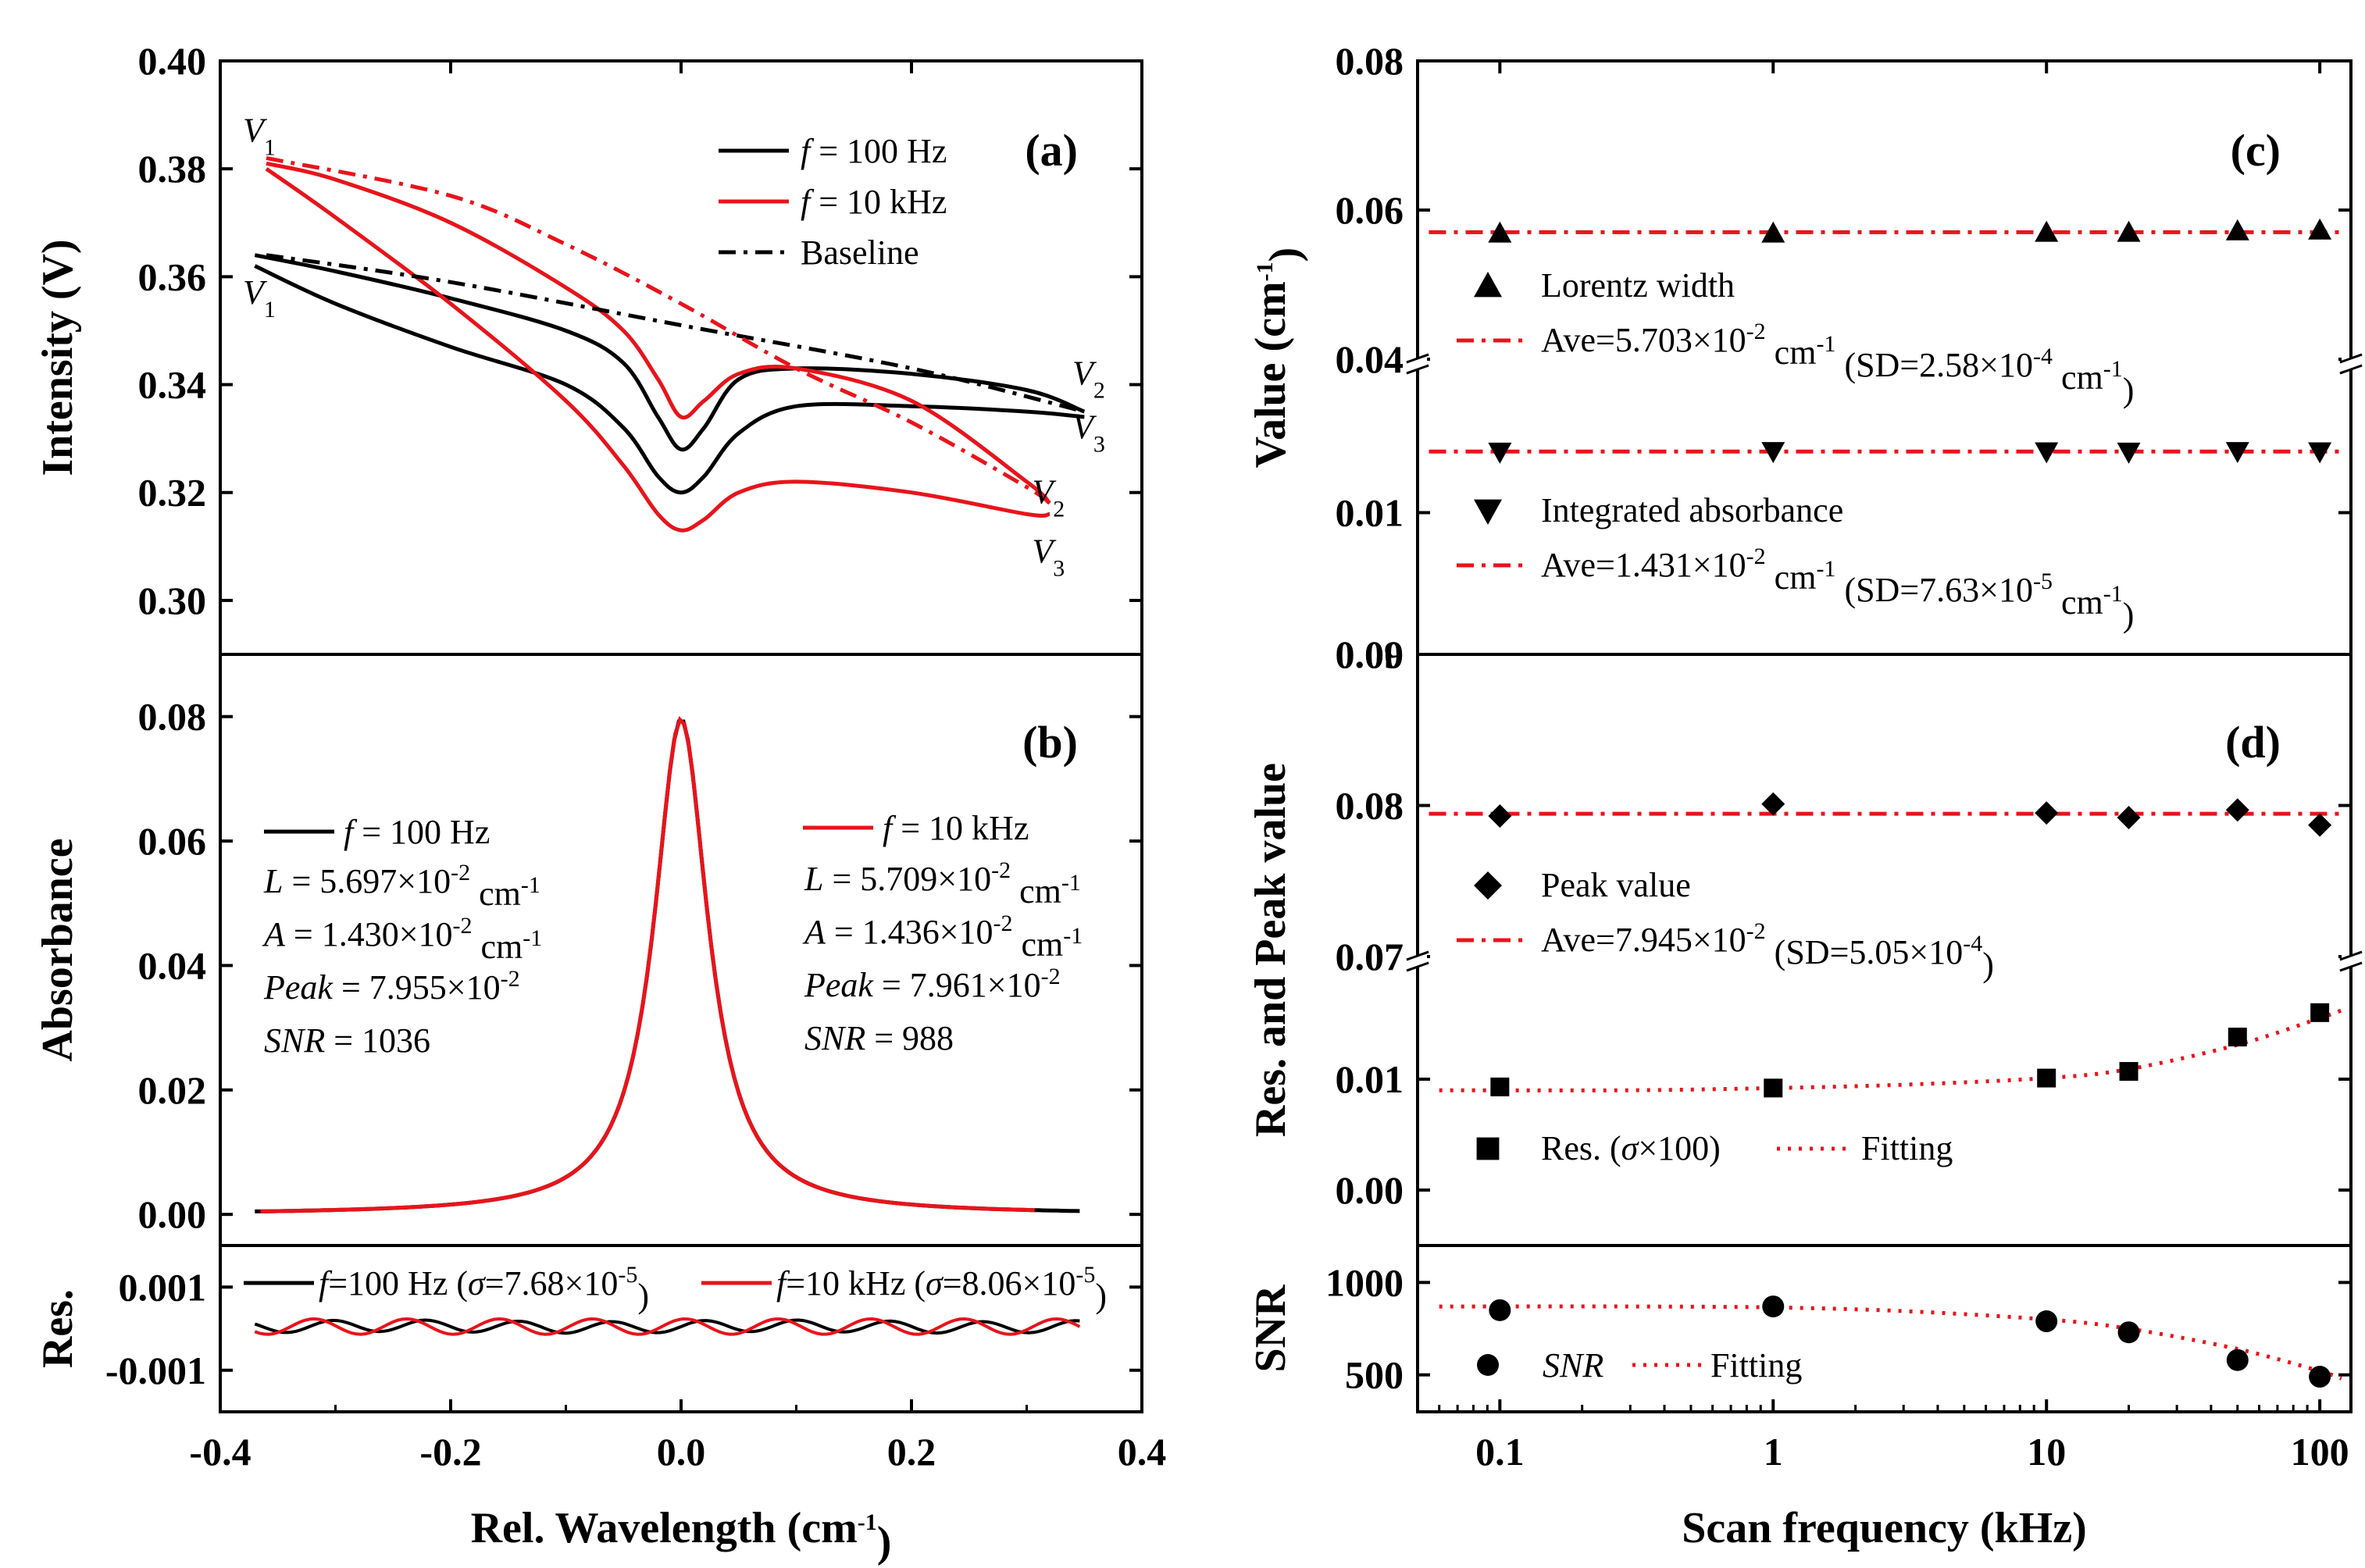 The height and width of the screenshot is (1568, 2365). I want to click on d-lower-ytick-label: 0.00, so click(1370, 1190).